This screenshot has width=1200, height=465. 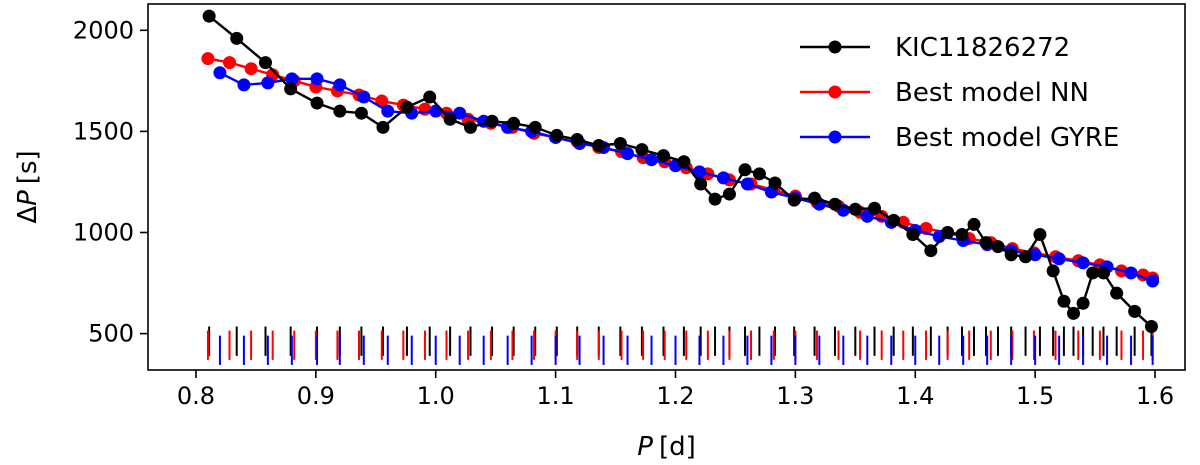 I want to click on y-axis-label-prefix: Δ, so click(x=28, y=215).